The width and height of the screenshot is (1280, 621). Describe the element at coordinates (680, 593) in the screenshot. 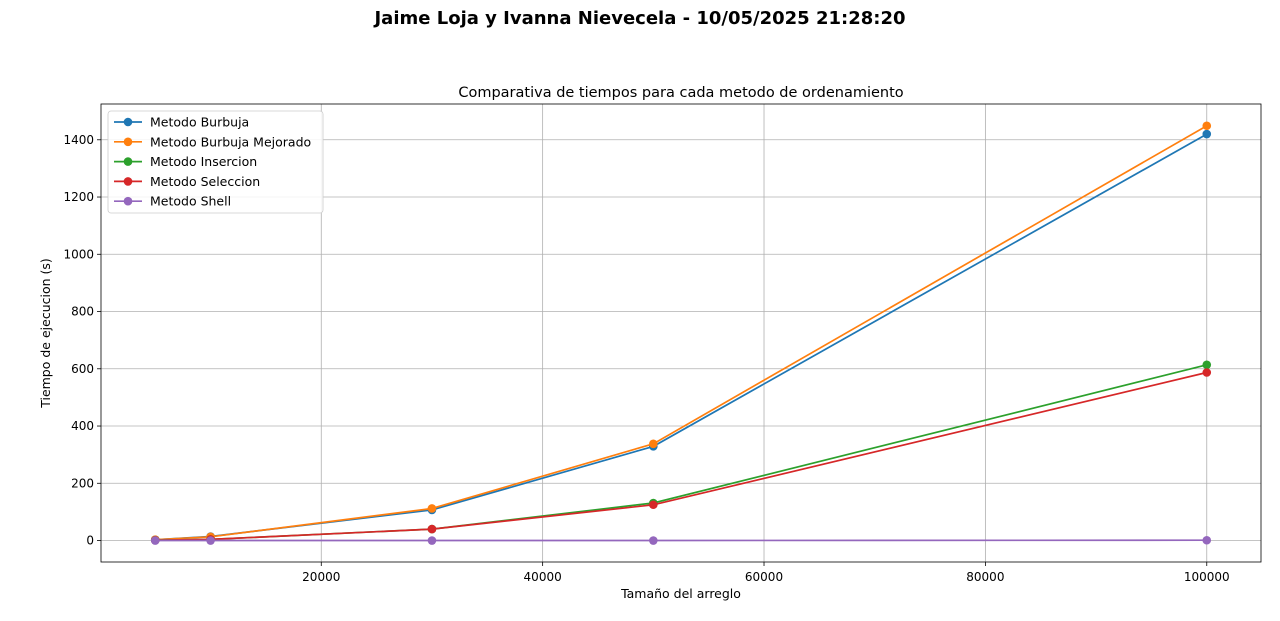

I see `x-axis-label: Tamaño del arreglo` at that location.